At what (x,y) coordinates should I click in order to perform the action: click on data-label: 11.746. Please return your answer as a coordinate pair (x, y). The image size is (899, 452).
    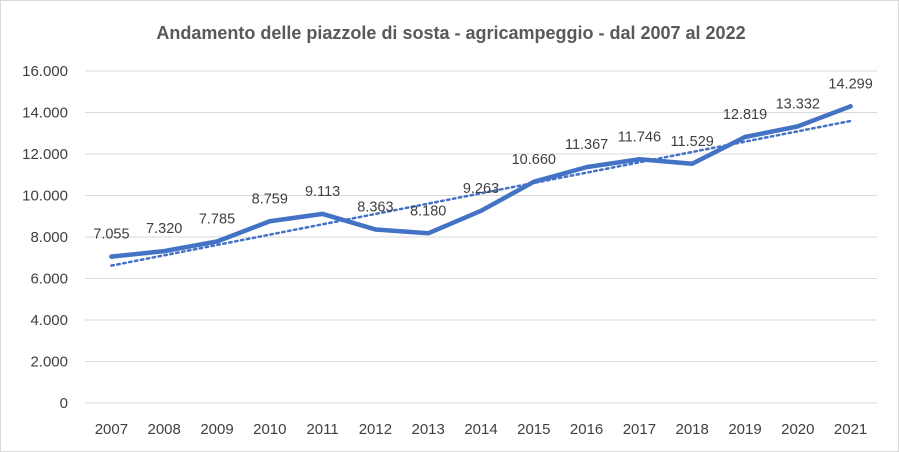
    Looking at the image, I should click on (639, 137).